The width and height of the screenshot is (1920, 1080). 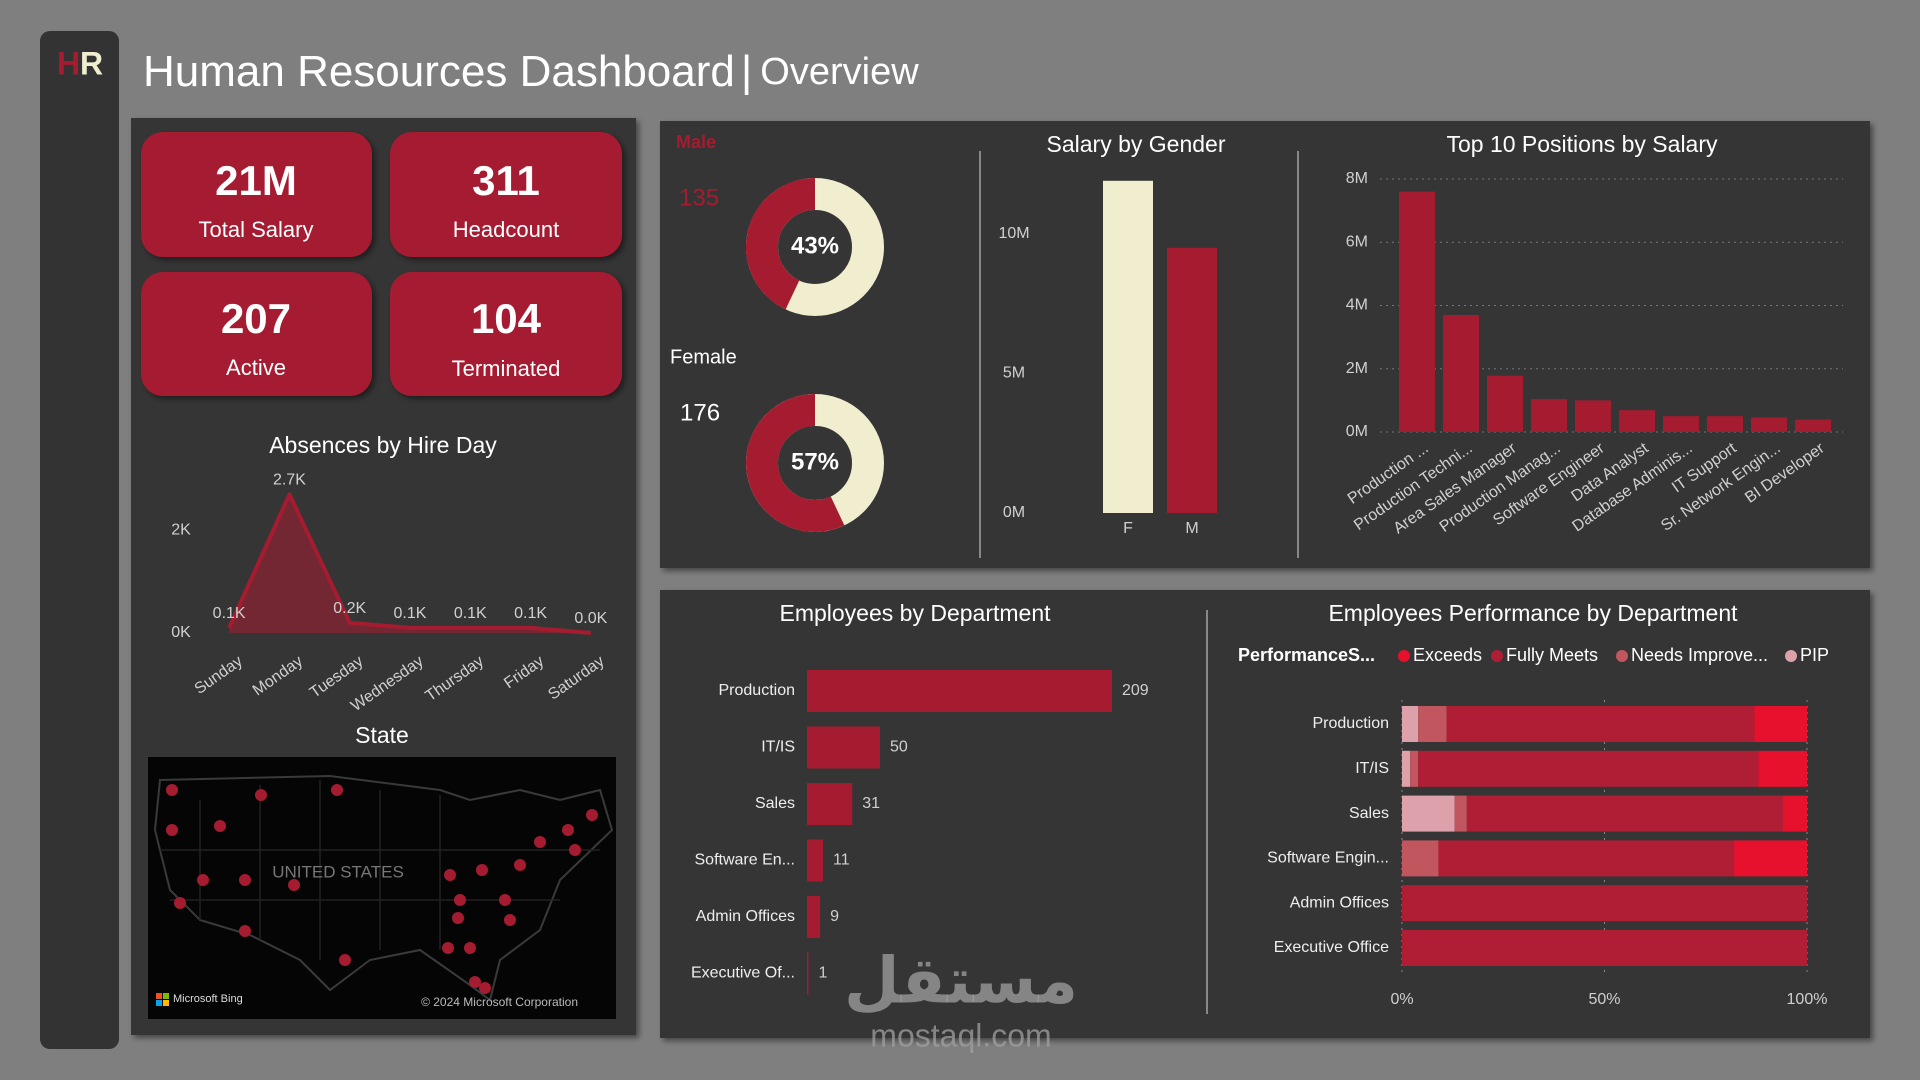 I want to click on data-label: 11, so click(x=841, y=860).